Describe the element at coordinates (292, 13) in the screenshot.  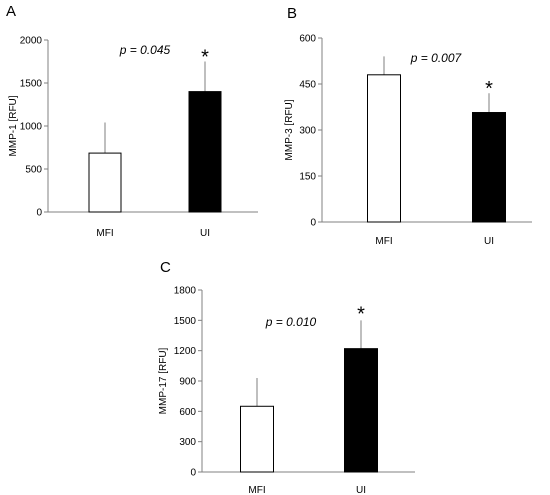
I see `panel-letter: B` at that location.